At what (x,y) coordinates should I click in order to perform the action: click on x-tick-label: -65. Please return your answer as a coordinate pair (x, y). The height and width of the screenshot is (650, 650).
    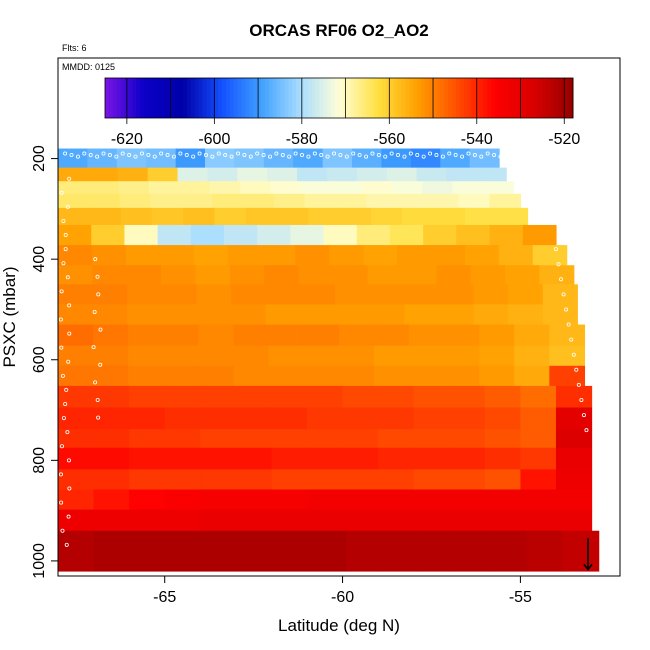
    Looking at the image, I should click on (164, 597).